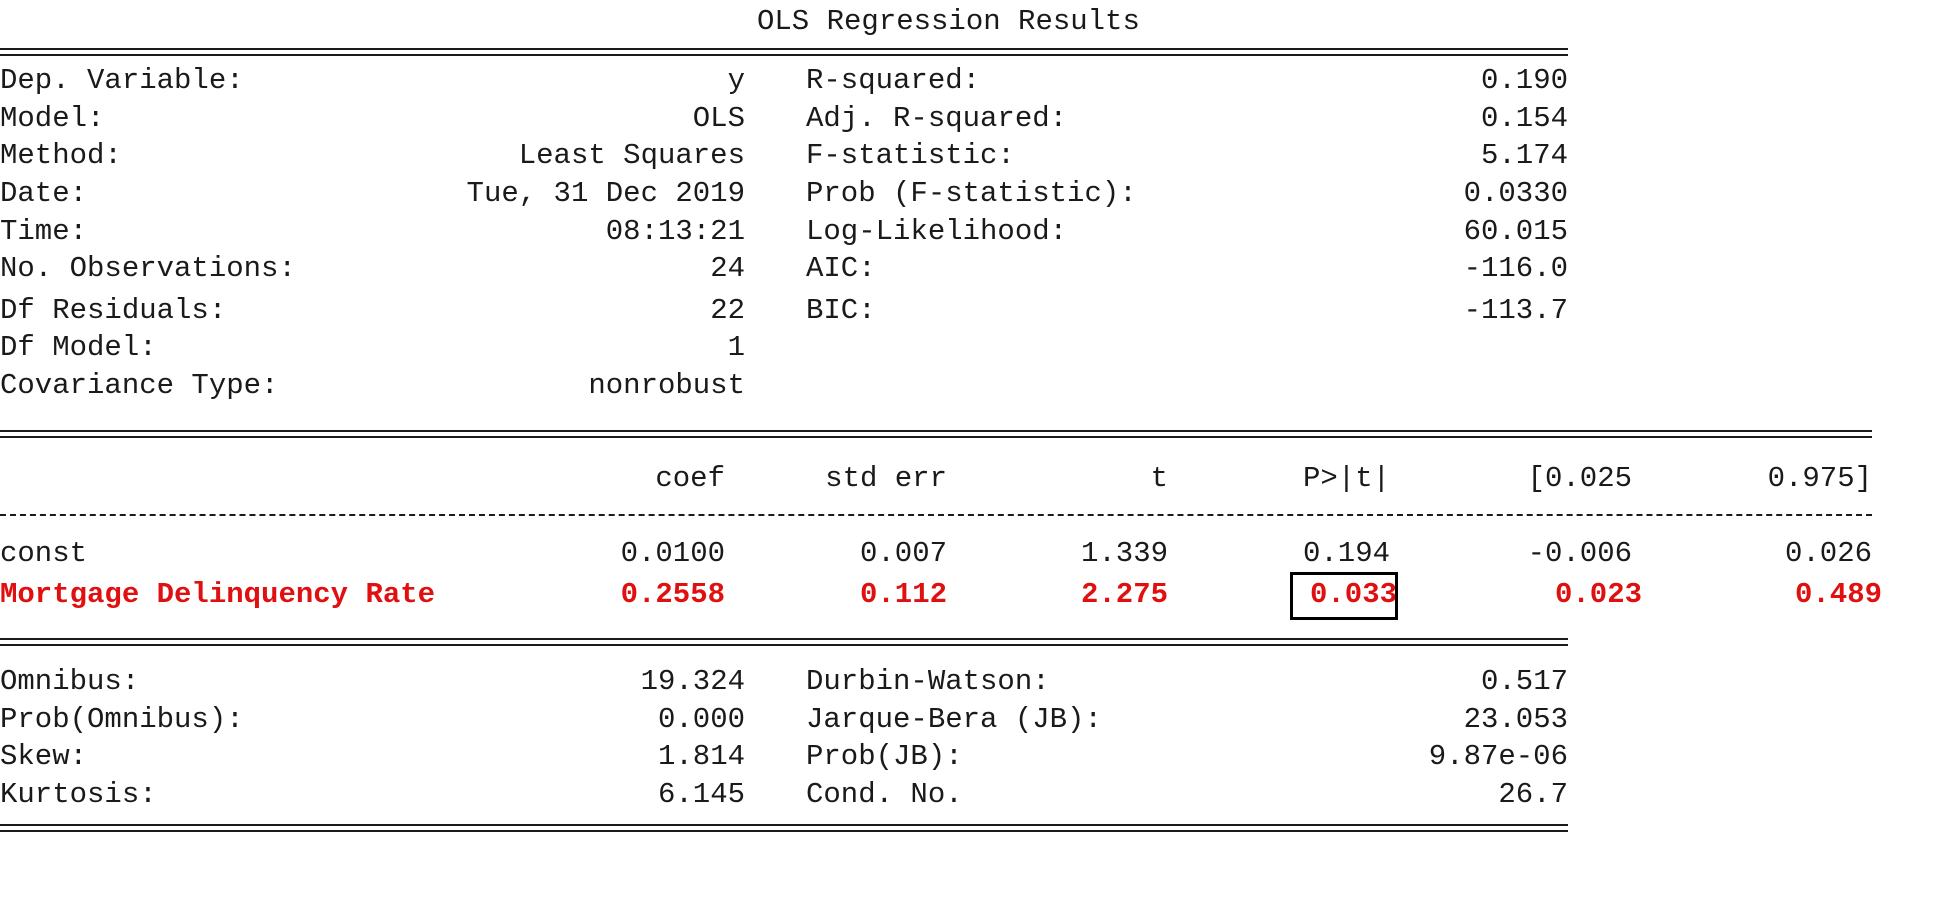  Describe the element at coordinates (139, 385) in the screenshot. I see `header-left-label: Covariance Type:` at that location.